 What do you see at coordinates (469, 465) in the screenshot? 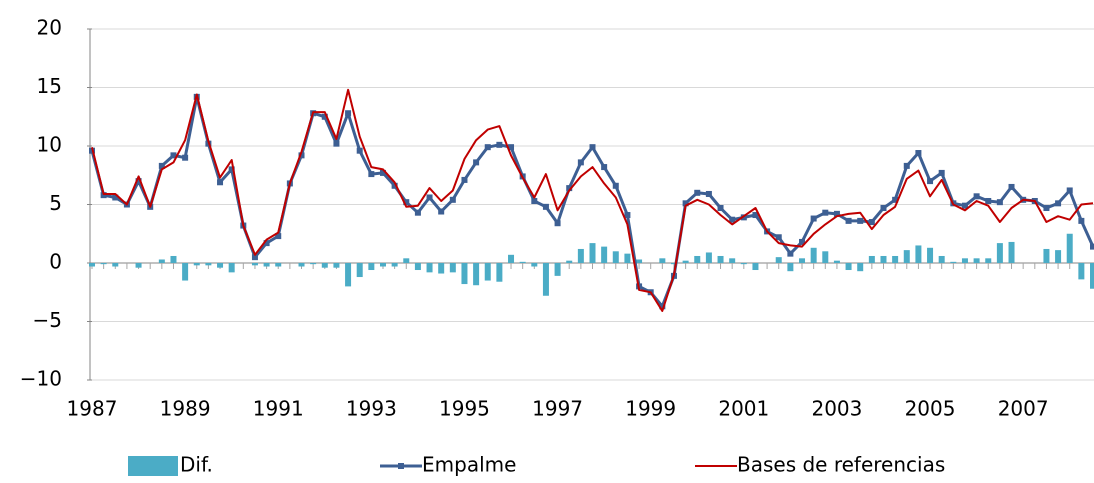
I see `legend-label: Empalme` at bounding box center [469, 465].